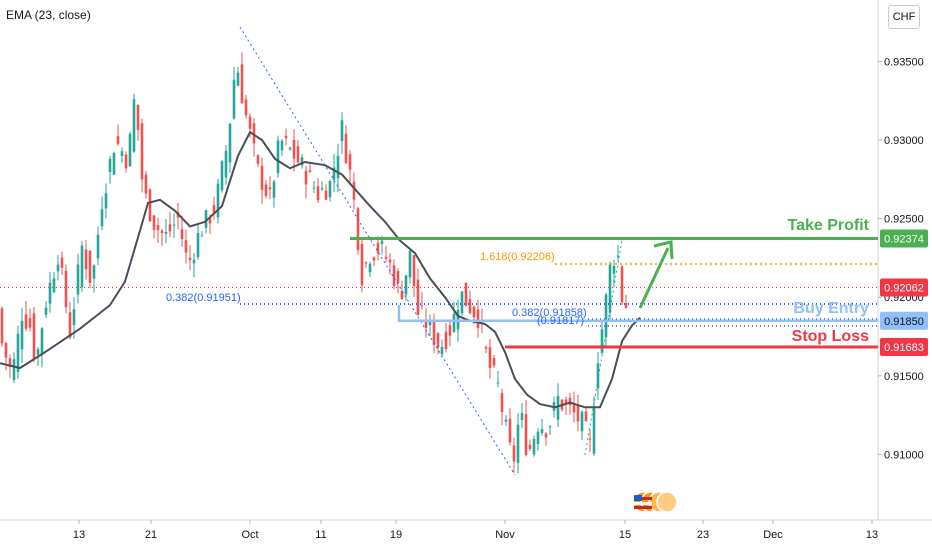  I want to click on last-price-badge-text: 0.92062, so click(904, 288).